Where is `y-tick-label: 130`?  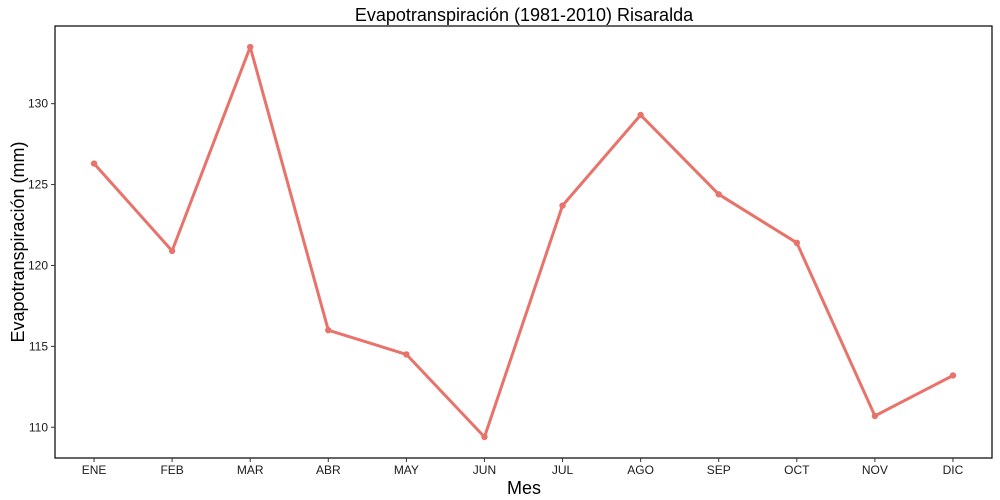 y-tick-label: 130 is located at coordinates (38, 104).